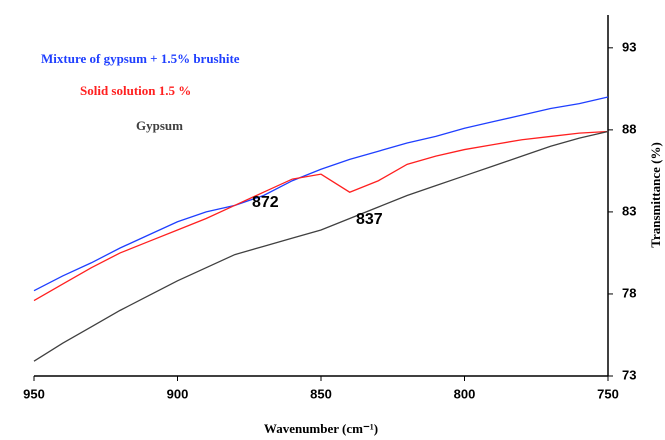 The height and width of the screenshot is (440, 665). Describe the element at coordinates (369, 219) in the screenshot. I see `annotation: 837` at that location.